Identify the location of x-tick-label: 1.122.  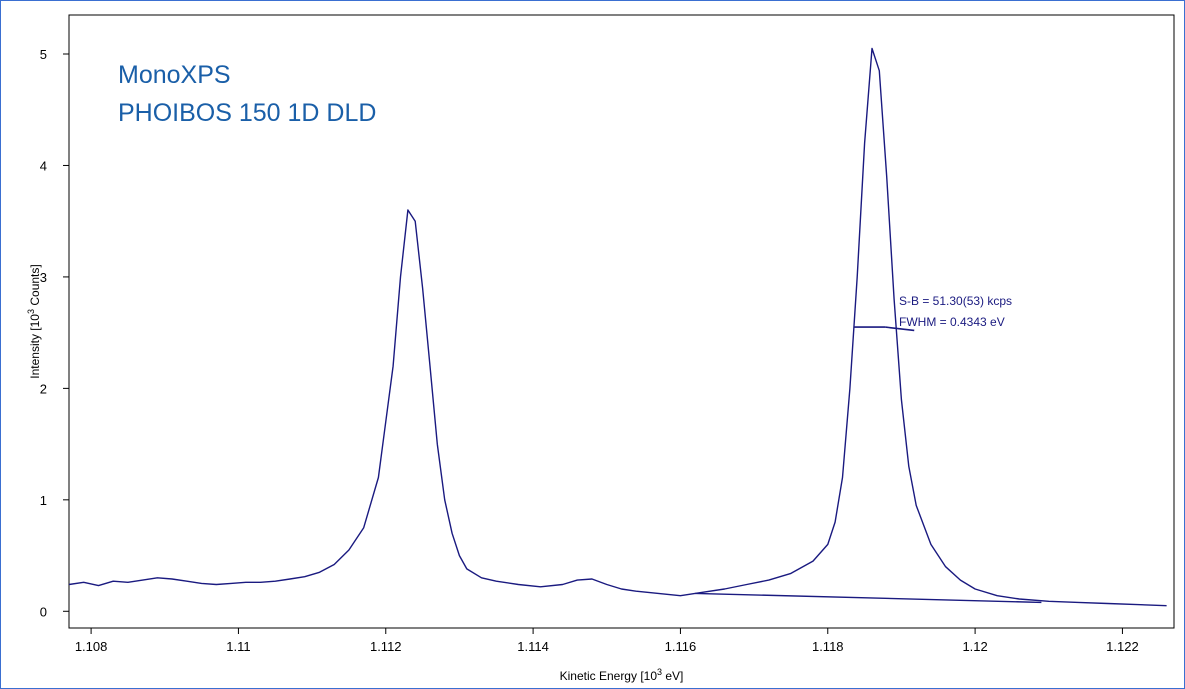
(1122, 646).